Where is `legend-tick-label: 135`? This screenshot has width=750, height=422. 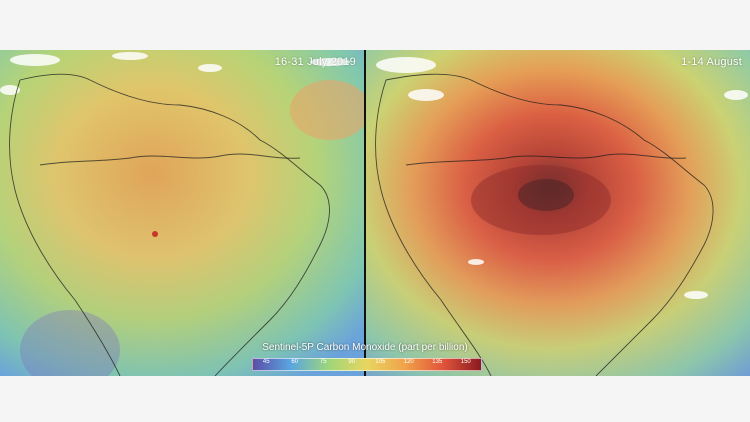
legend-tick-label: 135 is located at coordinates (437, 362).